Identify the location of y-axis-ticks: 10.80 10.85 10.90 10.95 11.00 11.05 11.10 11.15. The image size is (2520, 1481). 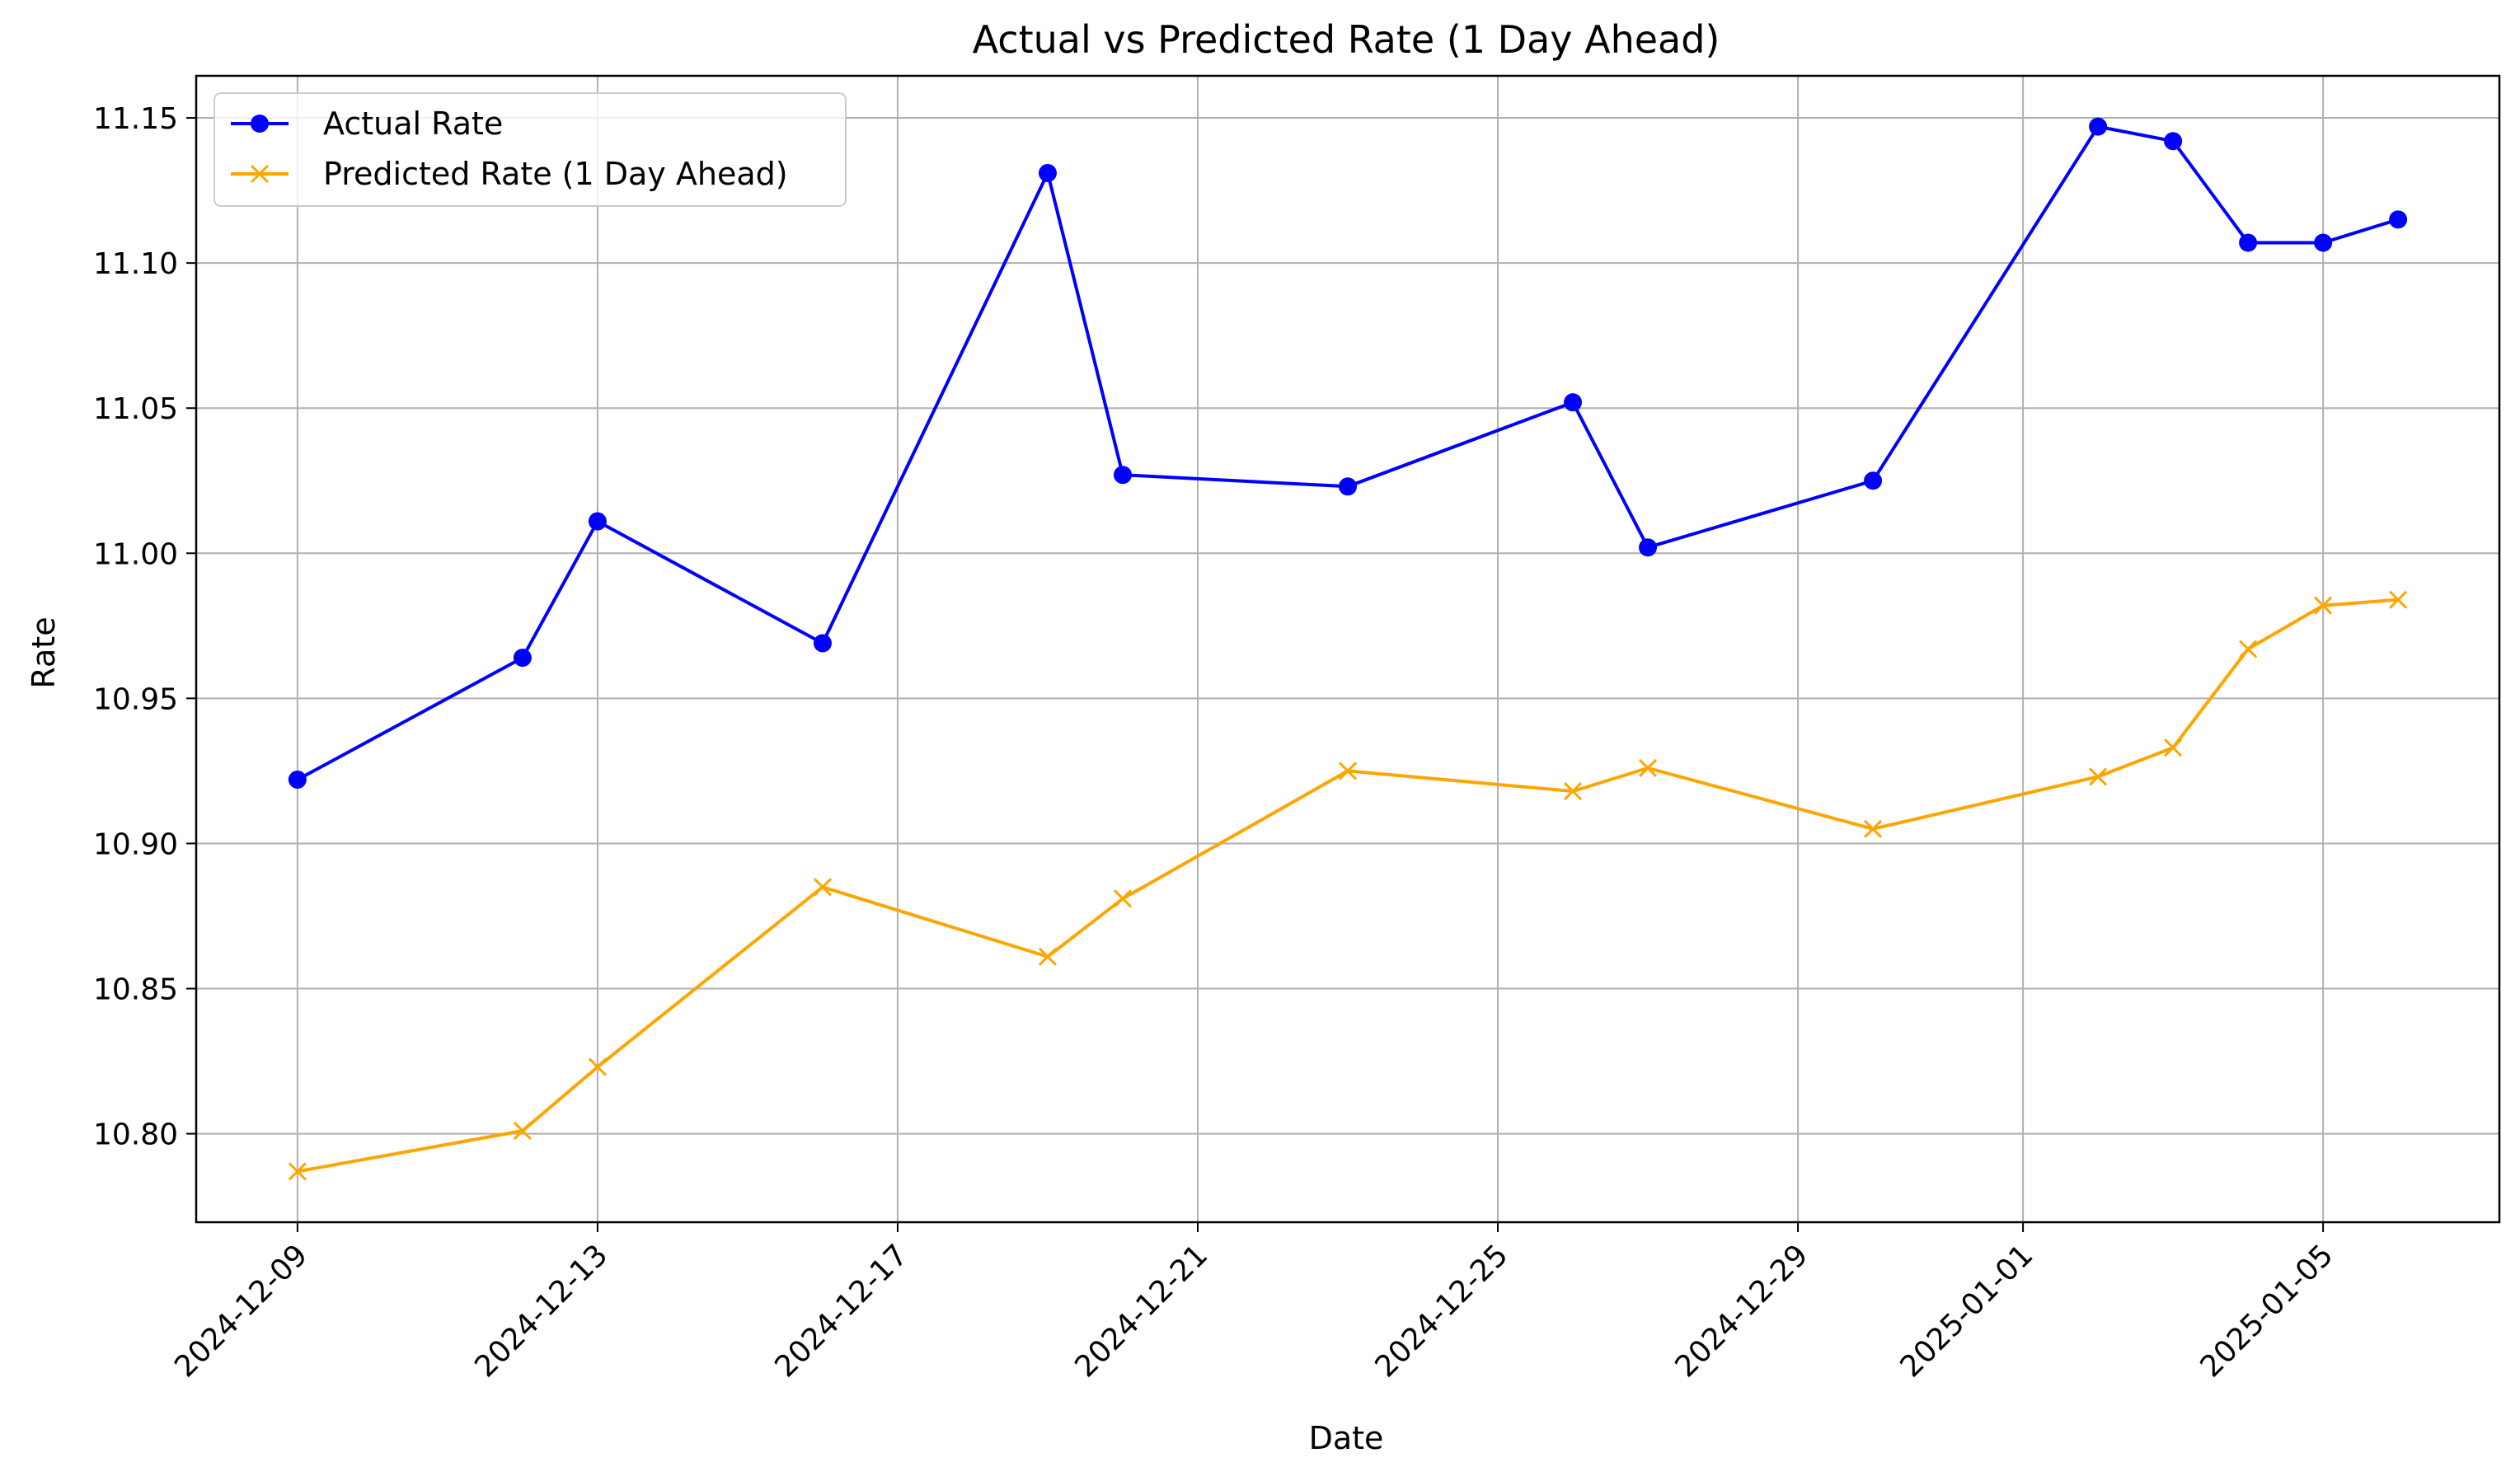
(144, 627).